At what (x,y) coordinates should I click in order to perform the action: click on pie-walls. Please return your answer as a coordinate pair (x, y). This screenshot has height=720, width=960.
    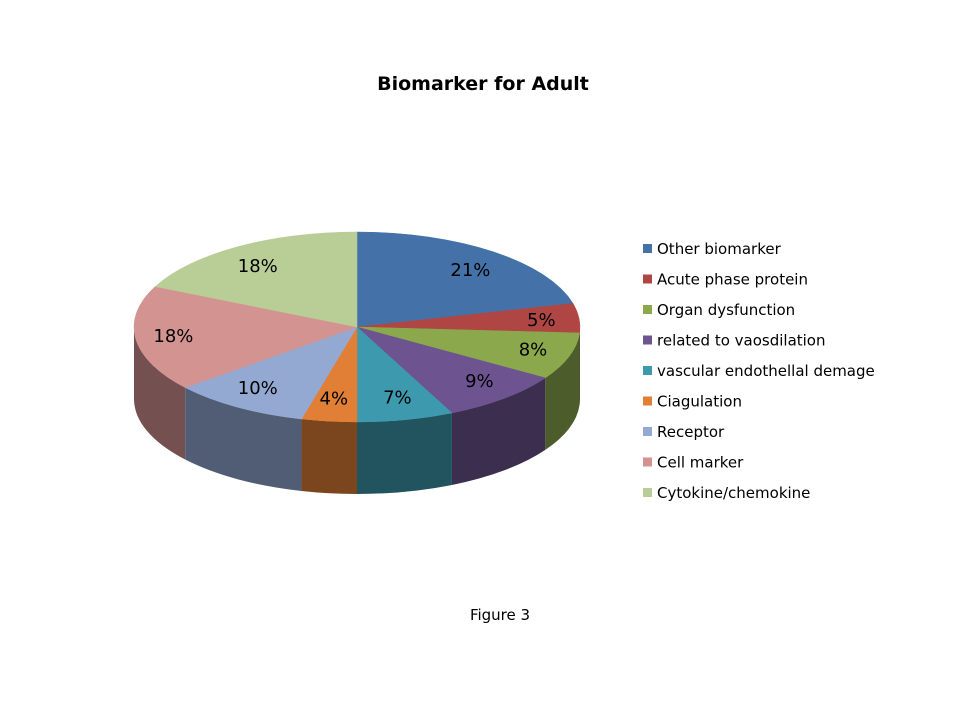
    Looking at the image, I should click on (357, 410).